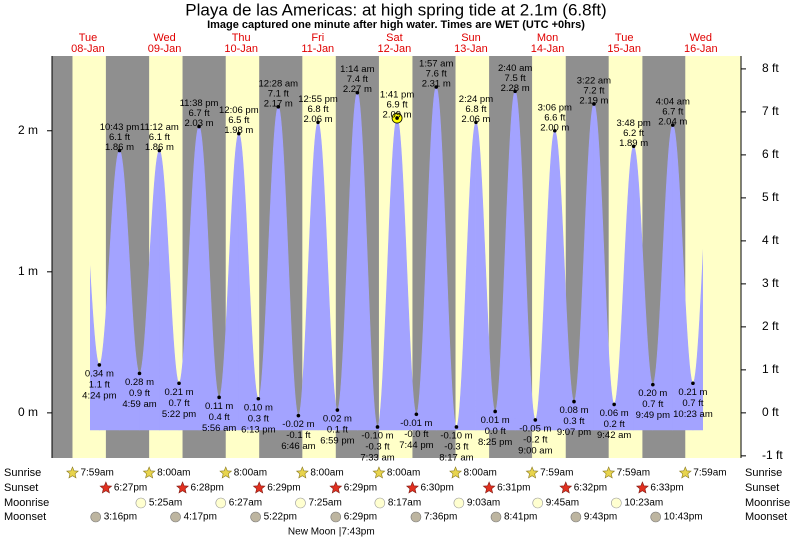 This screenshot has width=793, height=538. Describe the element at coordinates (495, 442) in the screenshot. I see `tide-time: 8:25 pm` at that location.